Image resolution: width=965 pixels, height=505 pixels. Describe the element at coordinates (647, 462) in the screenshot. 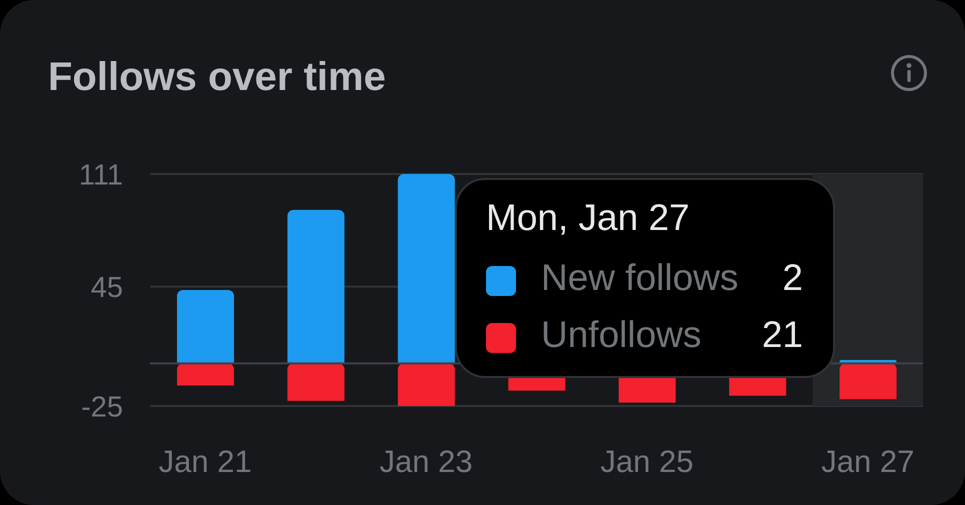

I see `x-tick-label: Jan 25` at that location.